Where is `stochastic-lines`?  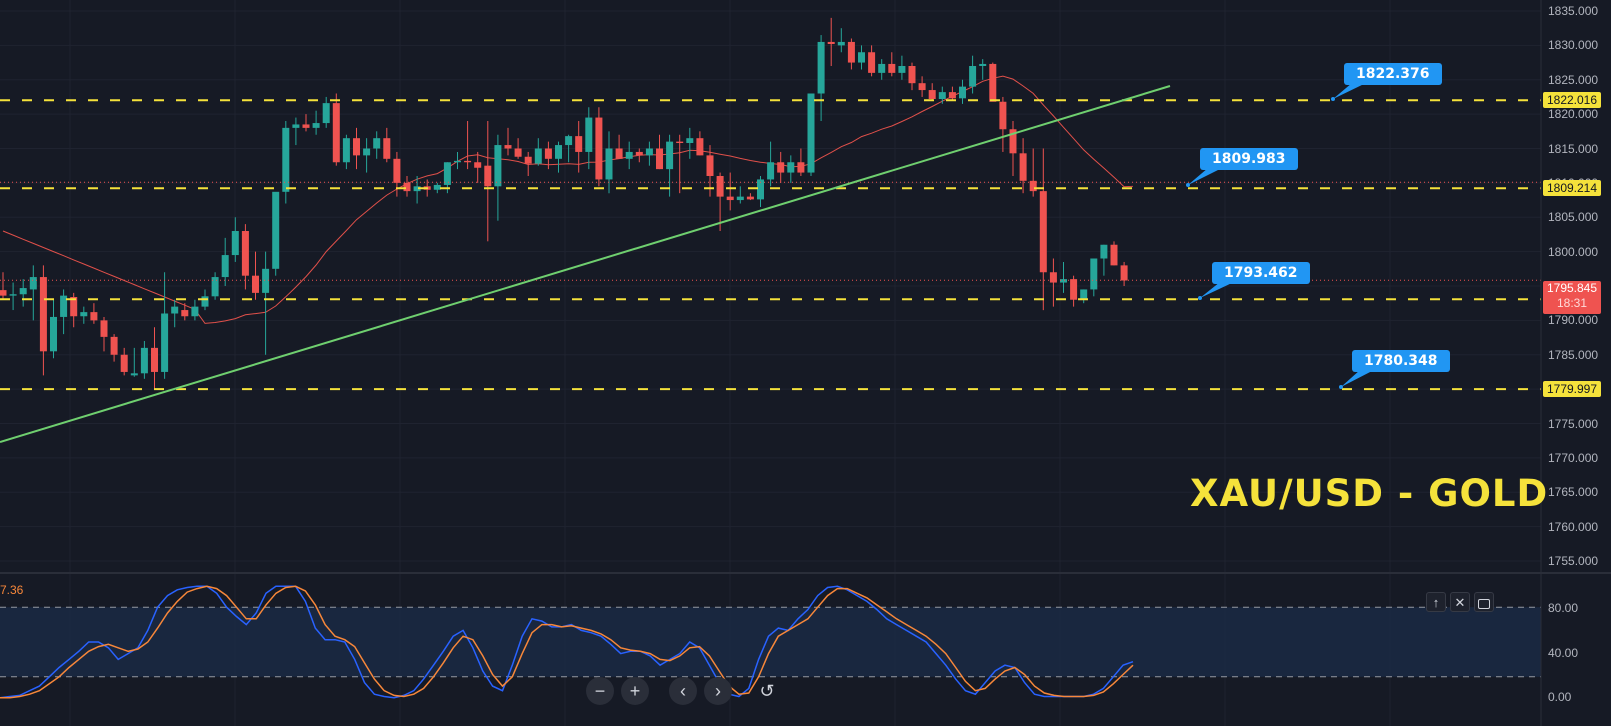
stochastic-lines is located at coordinates (567, 642).